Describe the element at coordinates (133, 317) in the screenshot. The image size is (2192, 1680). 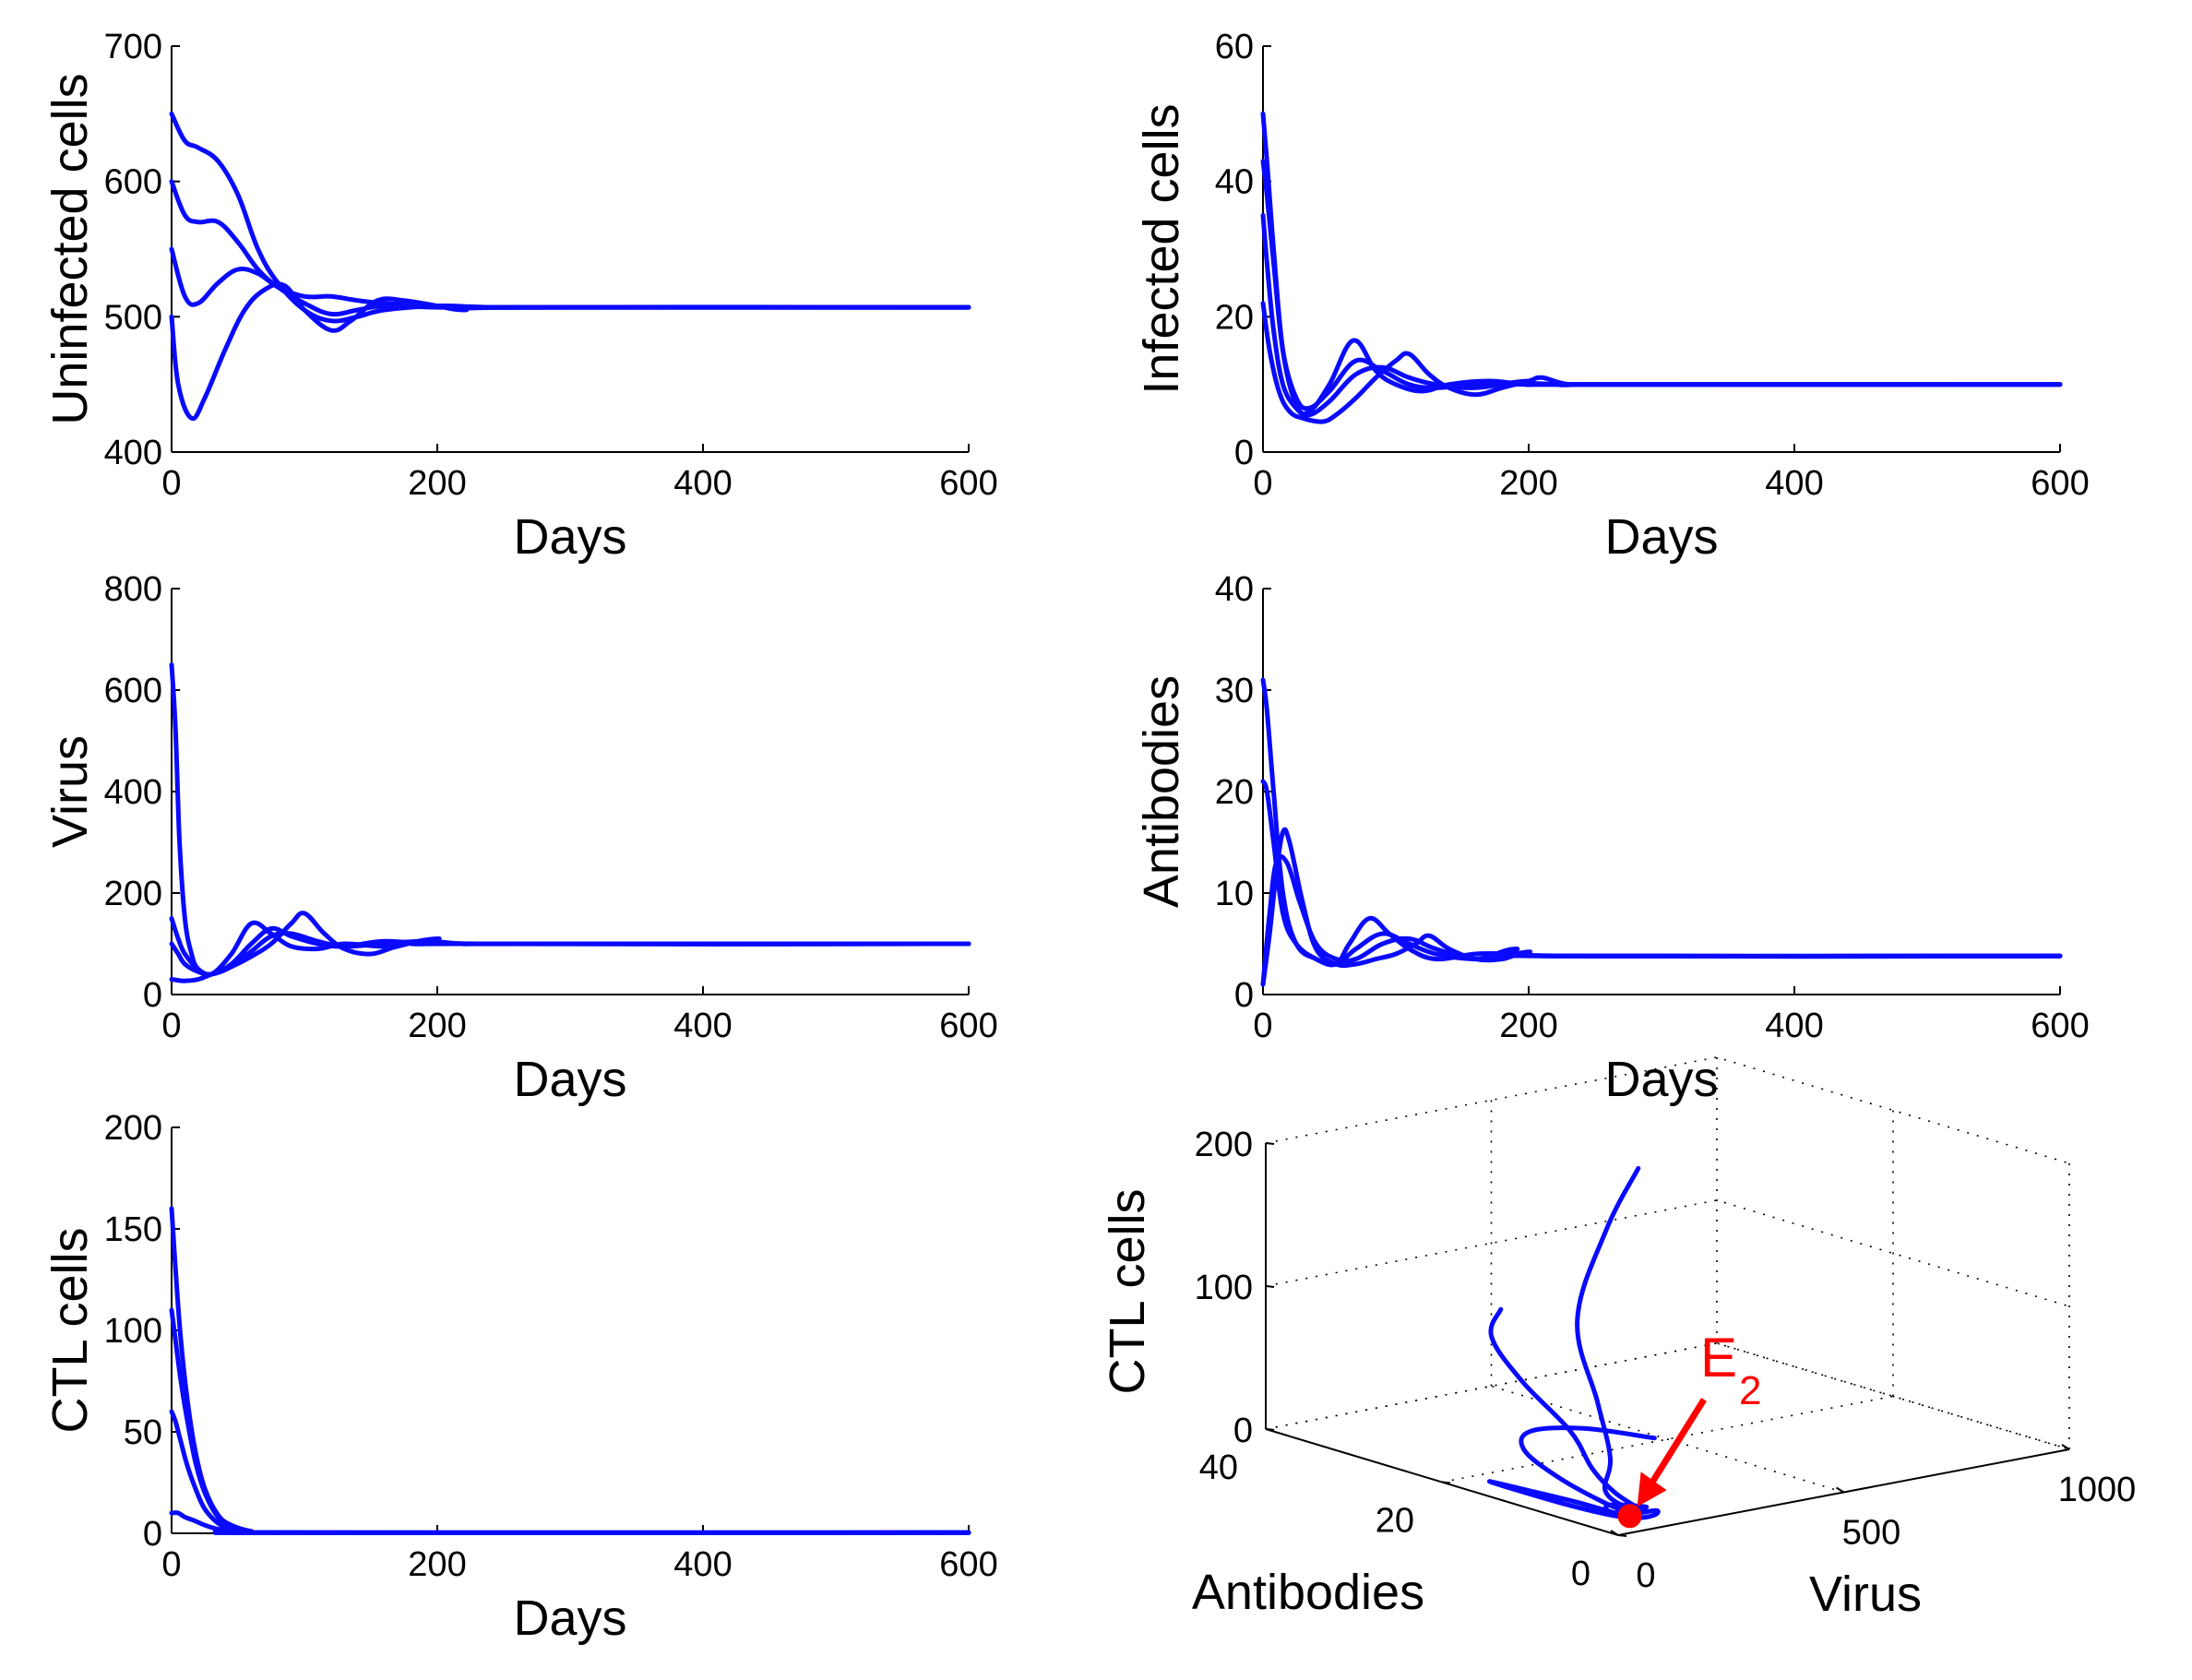
I see `y-tick-label: 500` at that location.